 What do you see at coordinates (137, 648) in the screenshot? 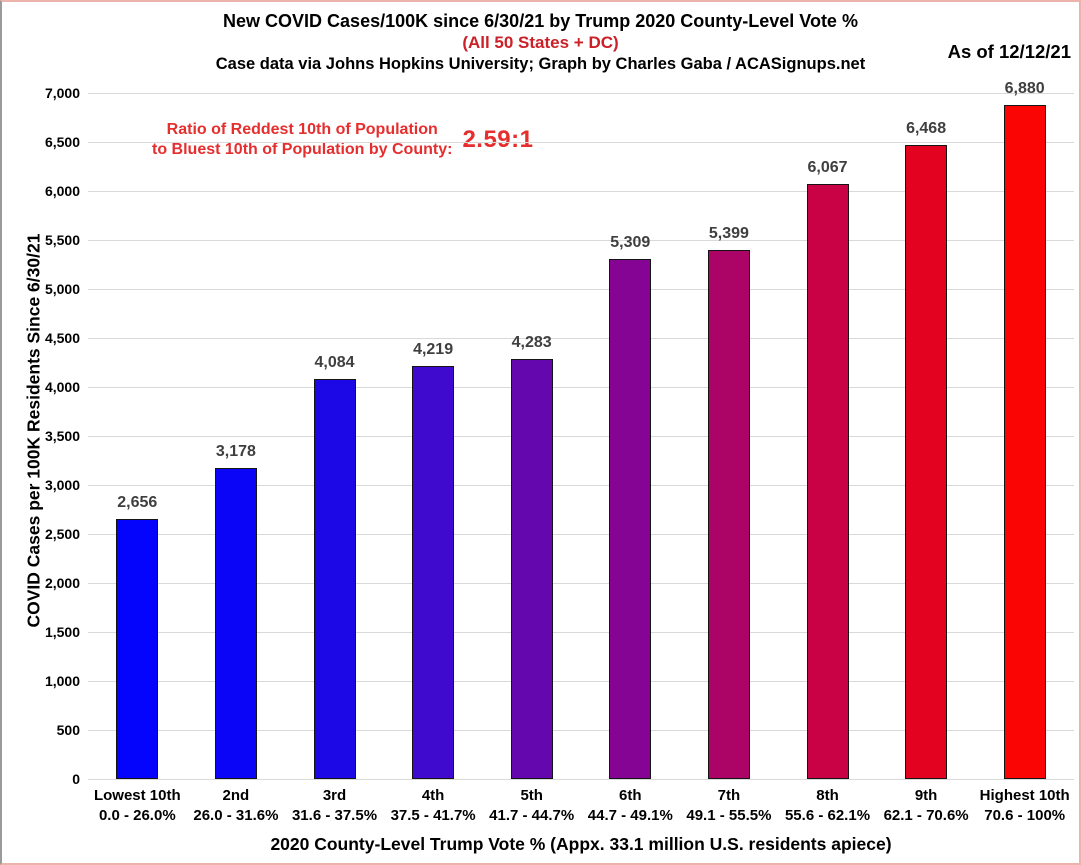
I see `bar-lowest-10th` at bounding box center [137, 648].